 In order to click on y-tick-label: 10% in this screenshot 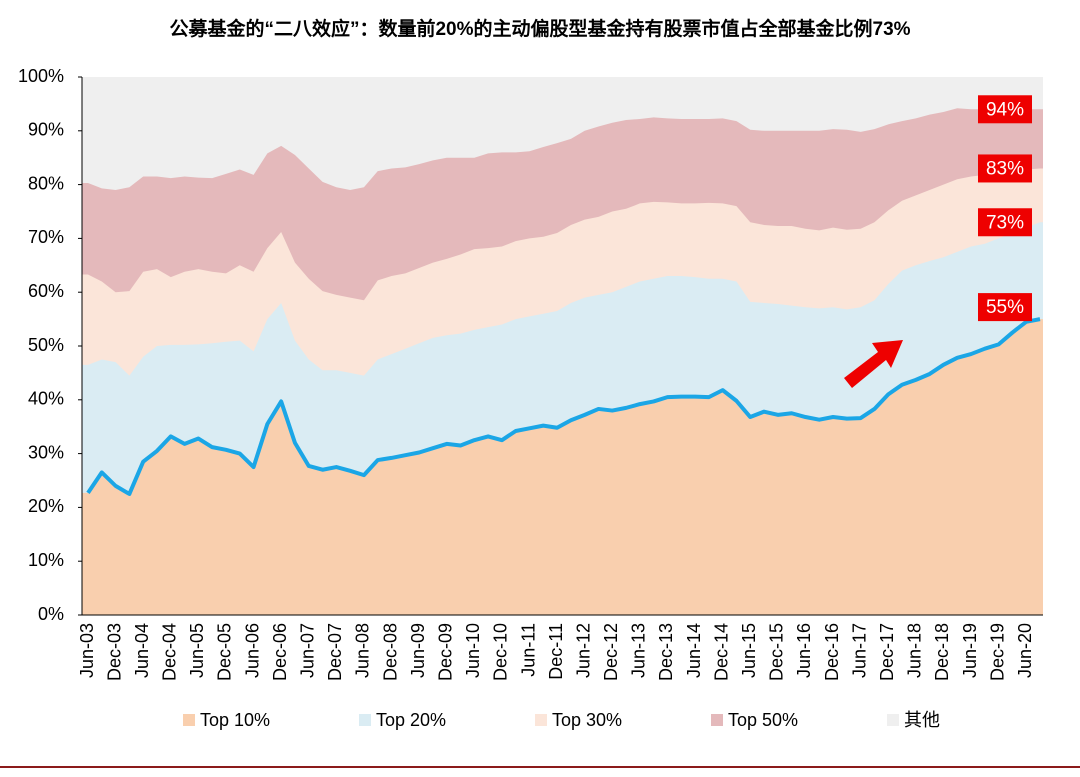, I will do `click(46, 560)`.